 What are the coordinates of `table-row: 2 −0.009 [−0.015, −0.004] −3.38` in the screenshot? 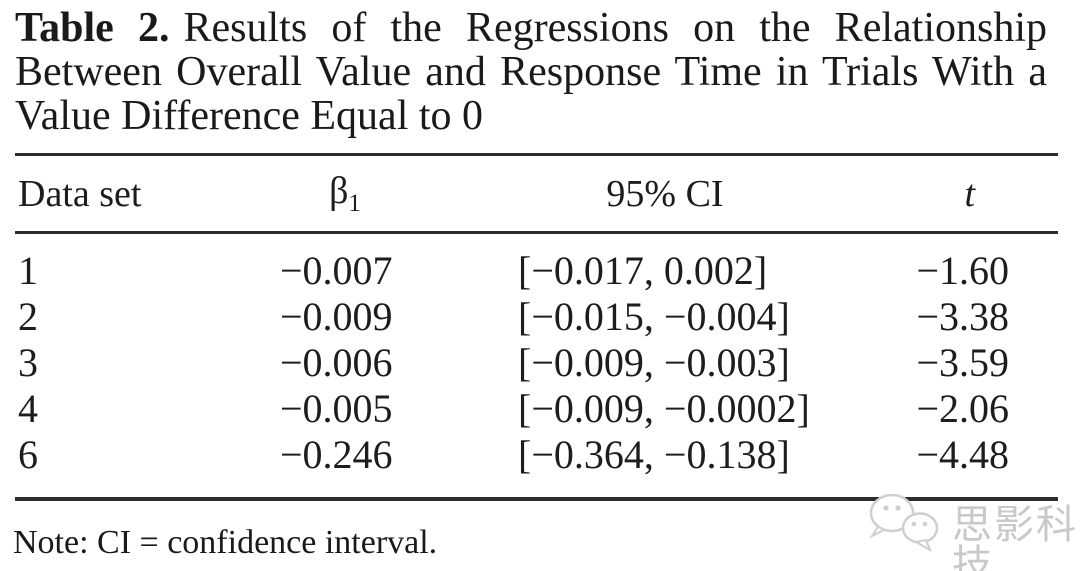 It's located at (536, 316).